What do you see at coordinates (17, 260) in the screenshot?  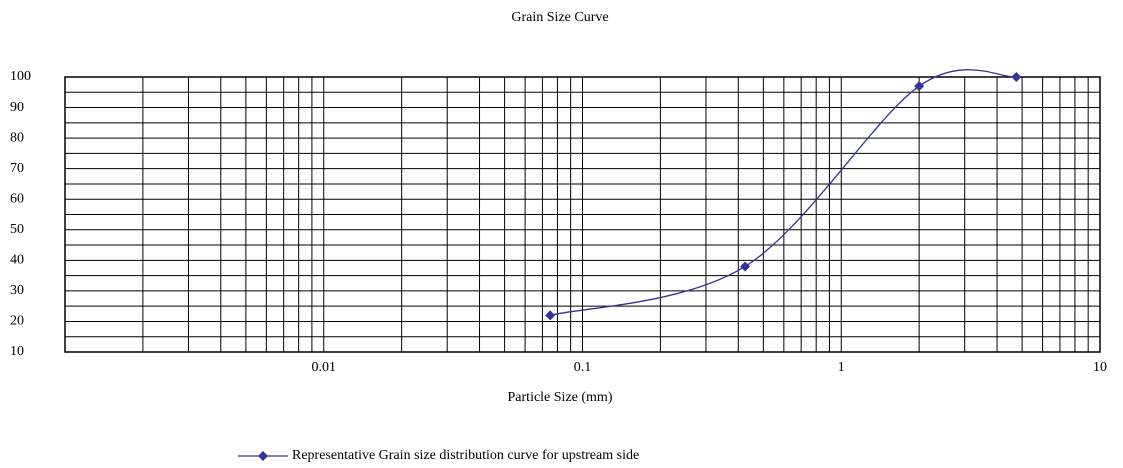 I see `y-tick-label: 40` at bounding box center [17, 260].